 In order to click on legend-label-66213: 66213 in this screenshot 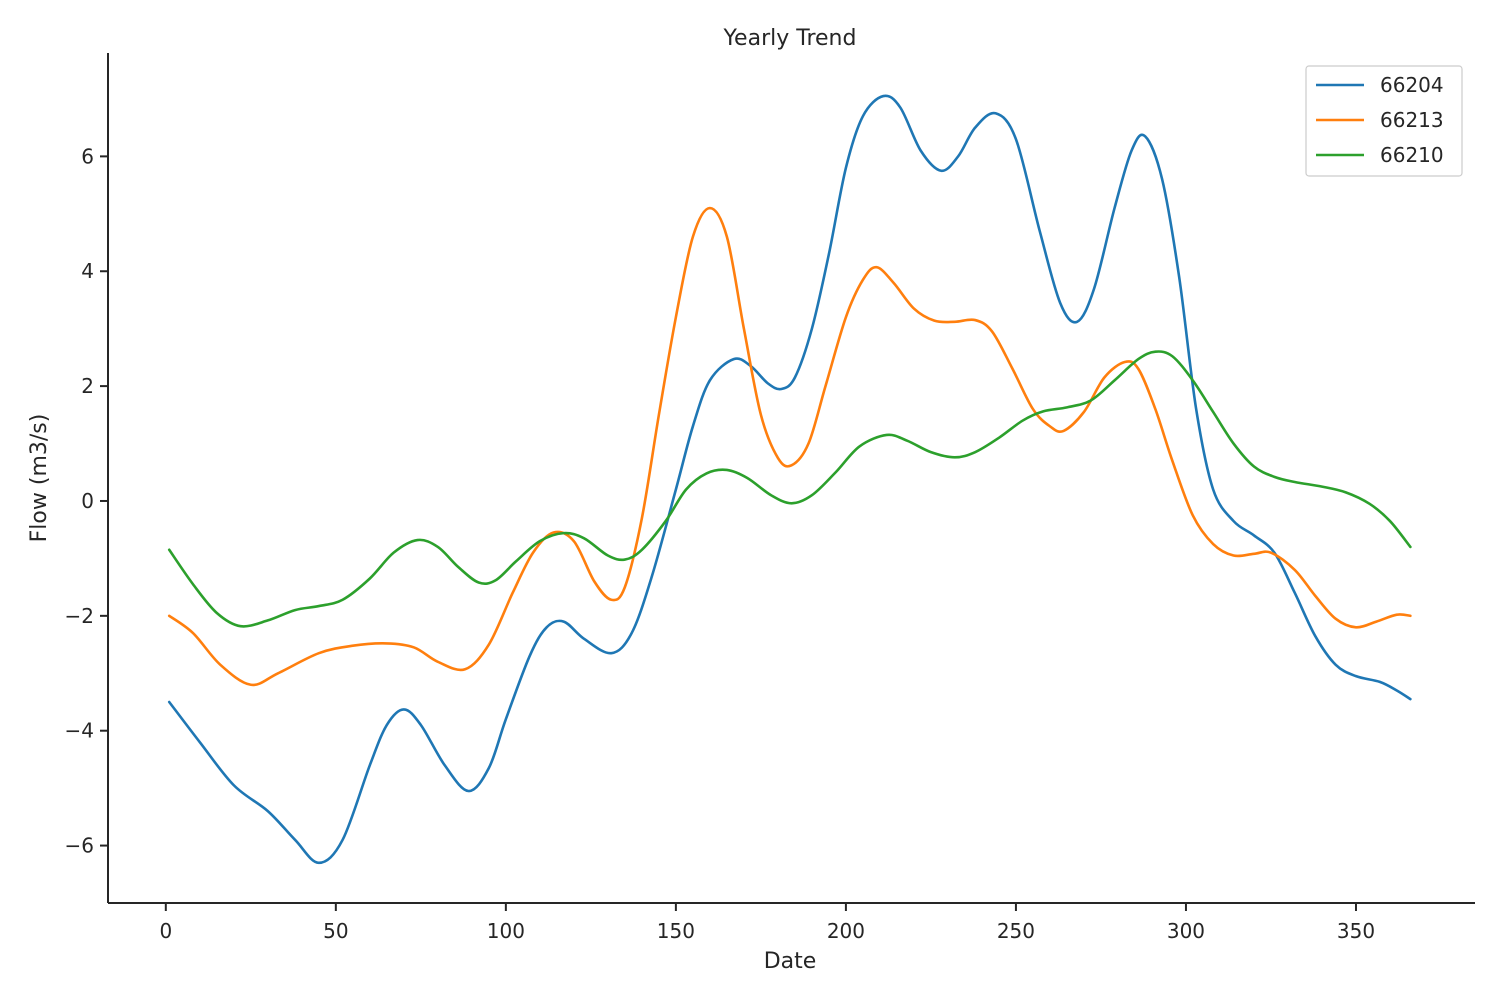, I will do `click(1412, 120)`.